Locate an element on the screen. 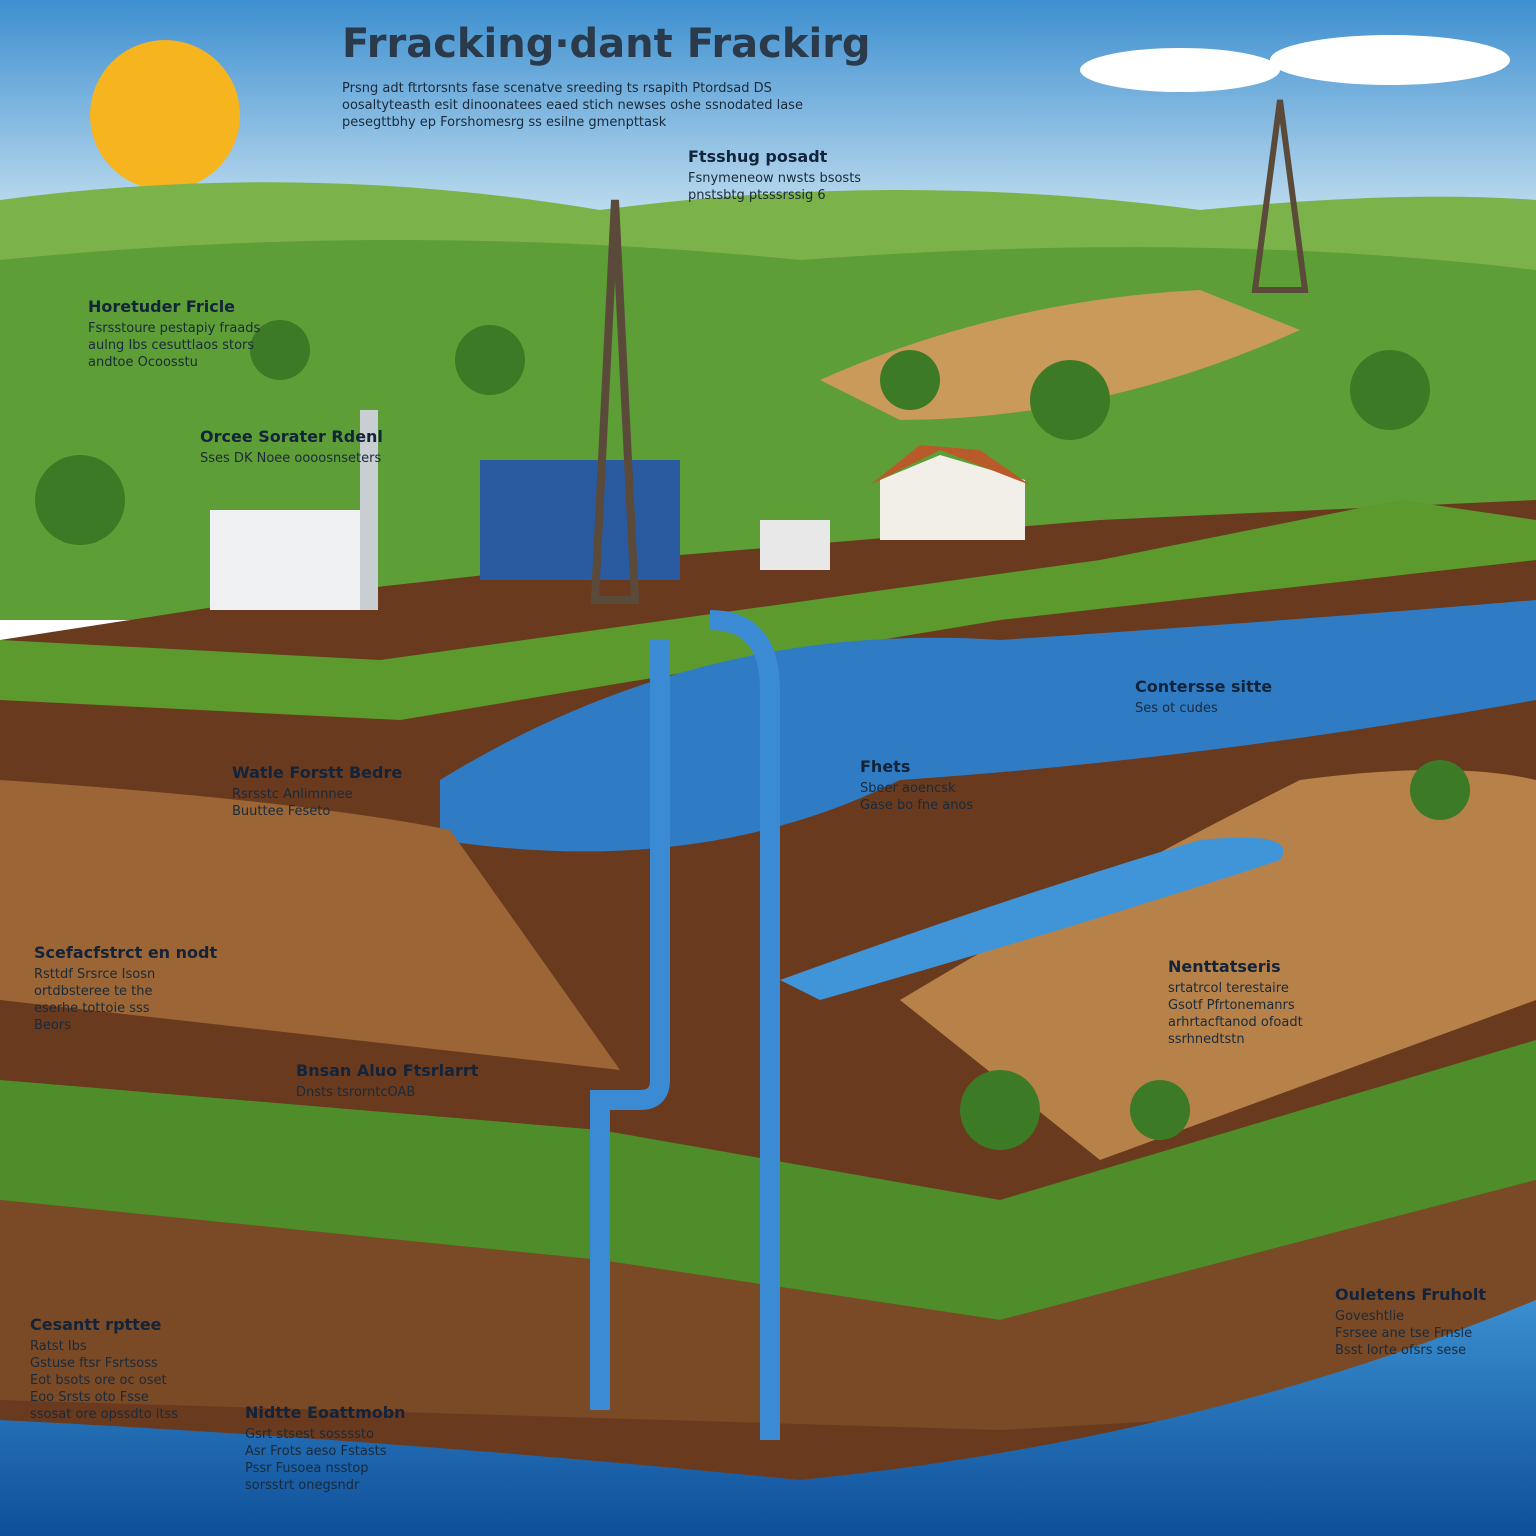 The height and width of the screenshot is (1536, 1536). label-line: Dnsts tsrorntcOAB is located at coordinates (355, 1092).